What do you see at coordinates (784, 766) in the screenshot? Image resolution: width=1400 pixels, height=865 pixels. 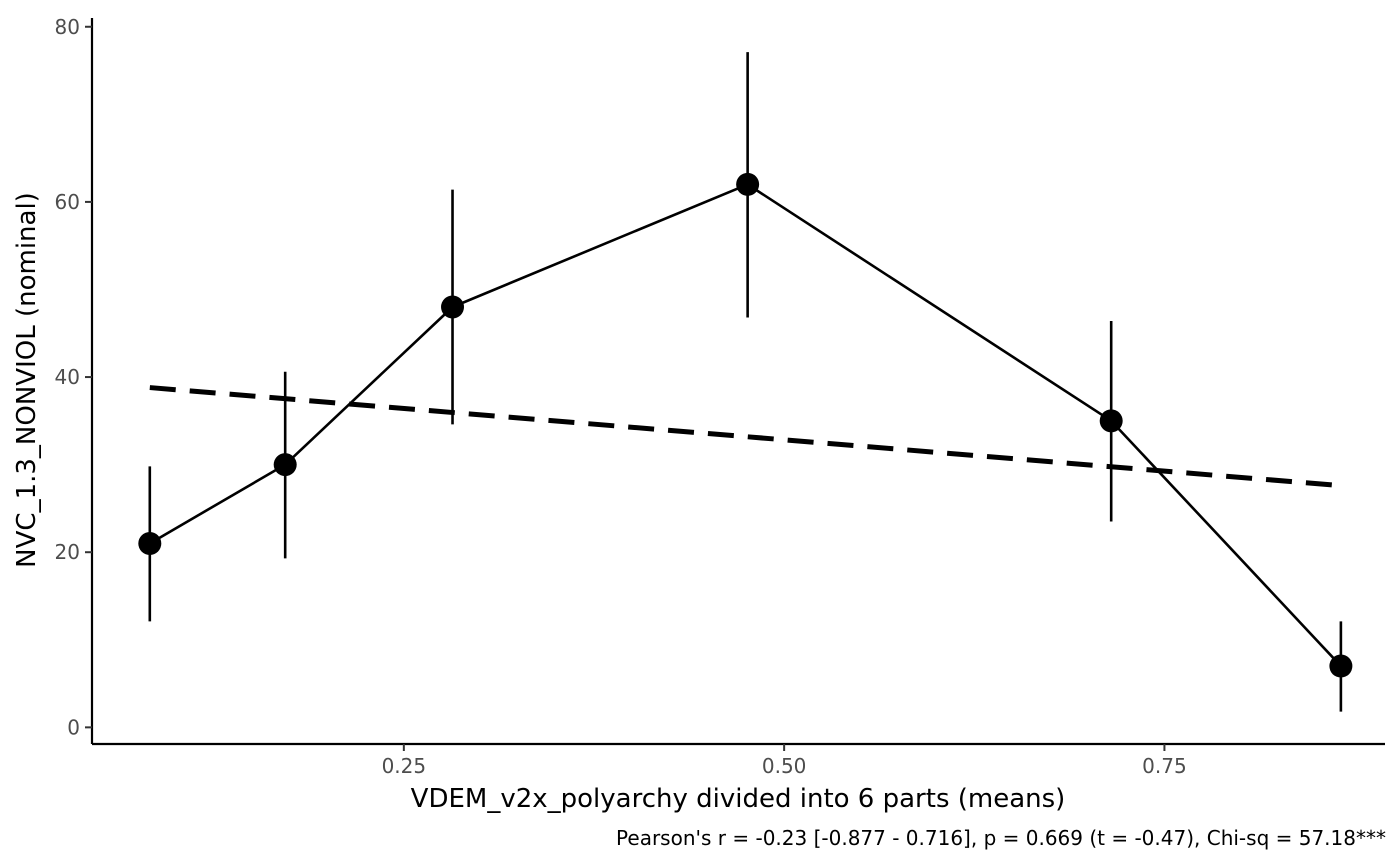 I see `x-tick-label: 0.50` at bounding box center [784, 766].